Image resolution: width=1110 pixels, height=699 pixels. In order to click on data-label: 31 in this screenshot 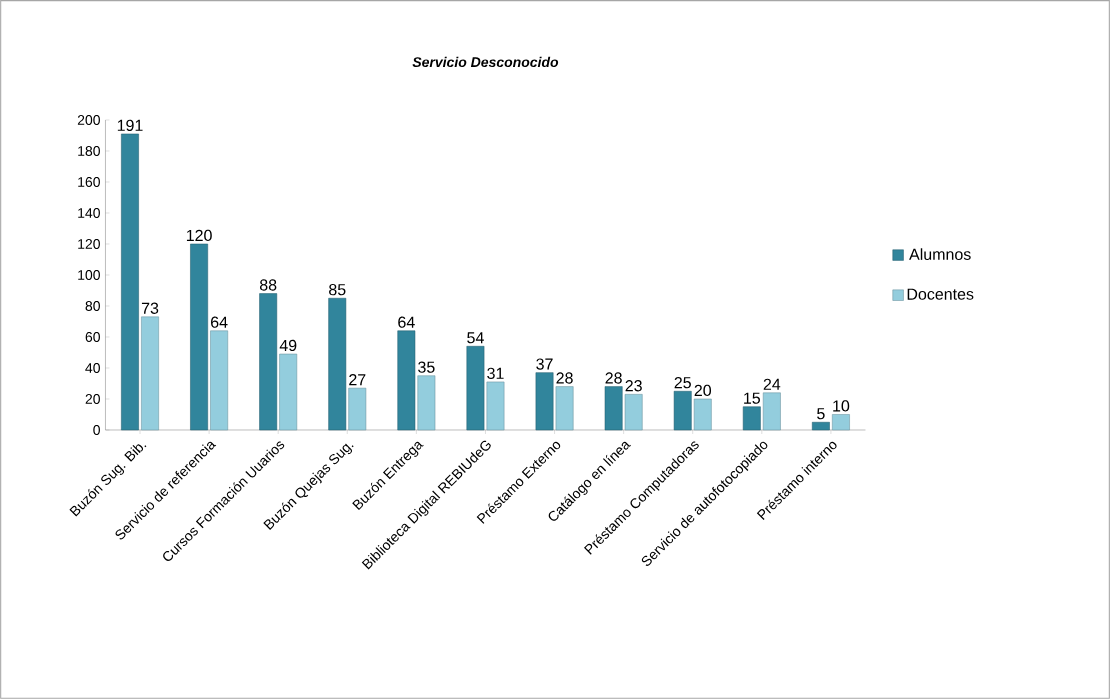, I will do `click(495, 373)`.